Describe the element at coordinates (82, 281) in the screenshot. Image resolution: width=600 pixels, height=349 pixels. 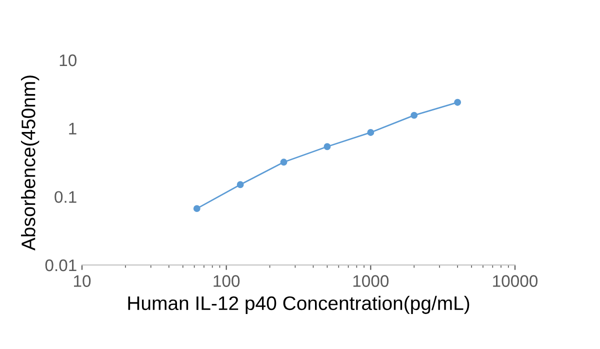
I see `x-tick-label: 10` at that location.